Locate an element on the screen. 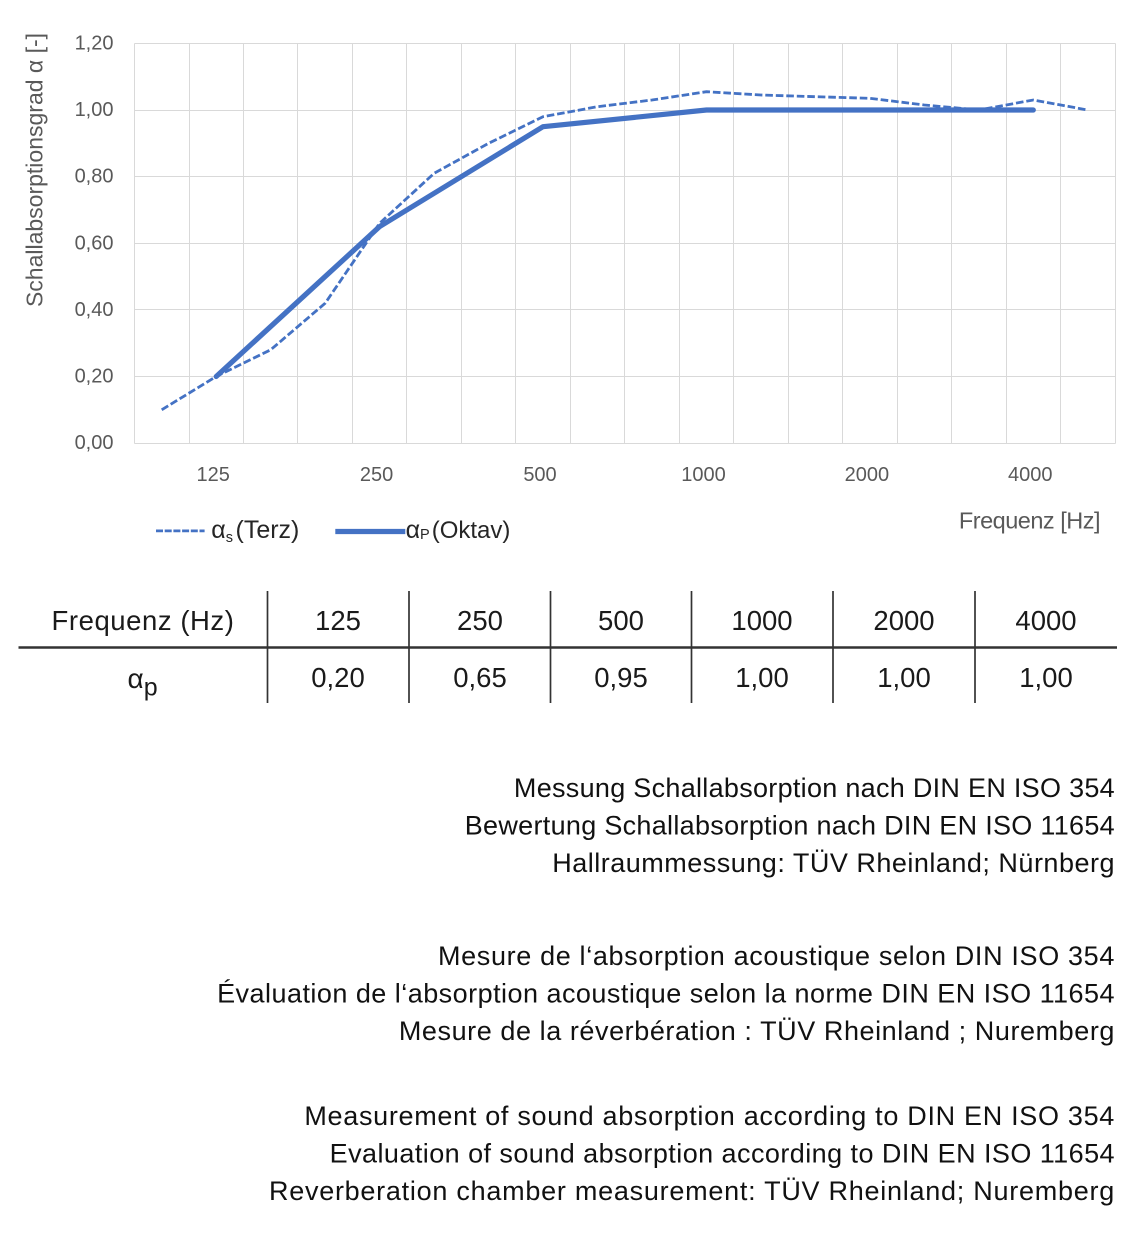  svg-text: 0,40 is located at coordinates (94, 310).